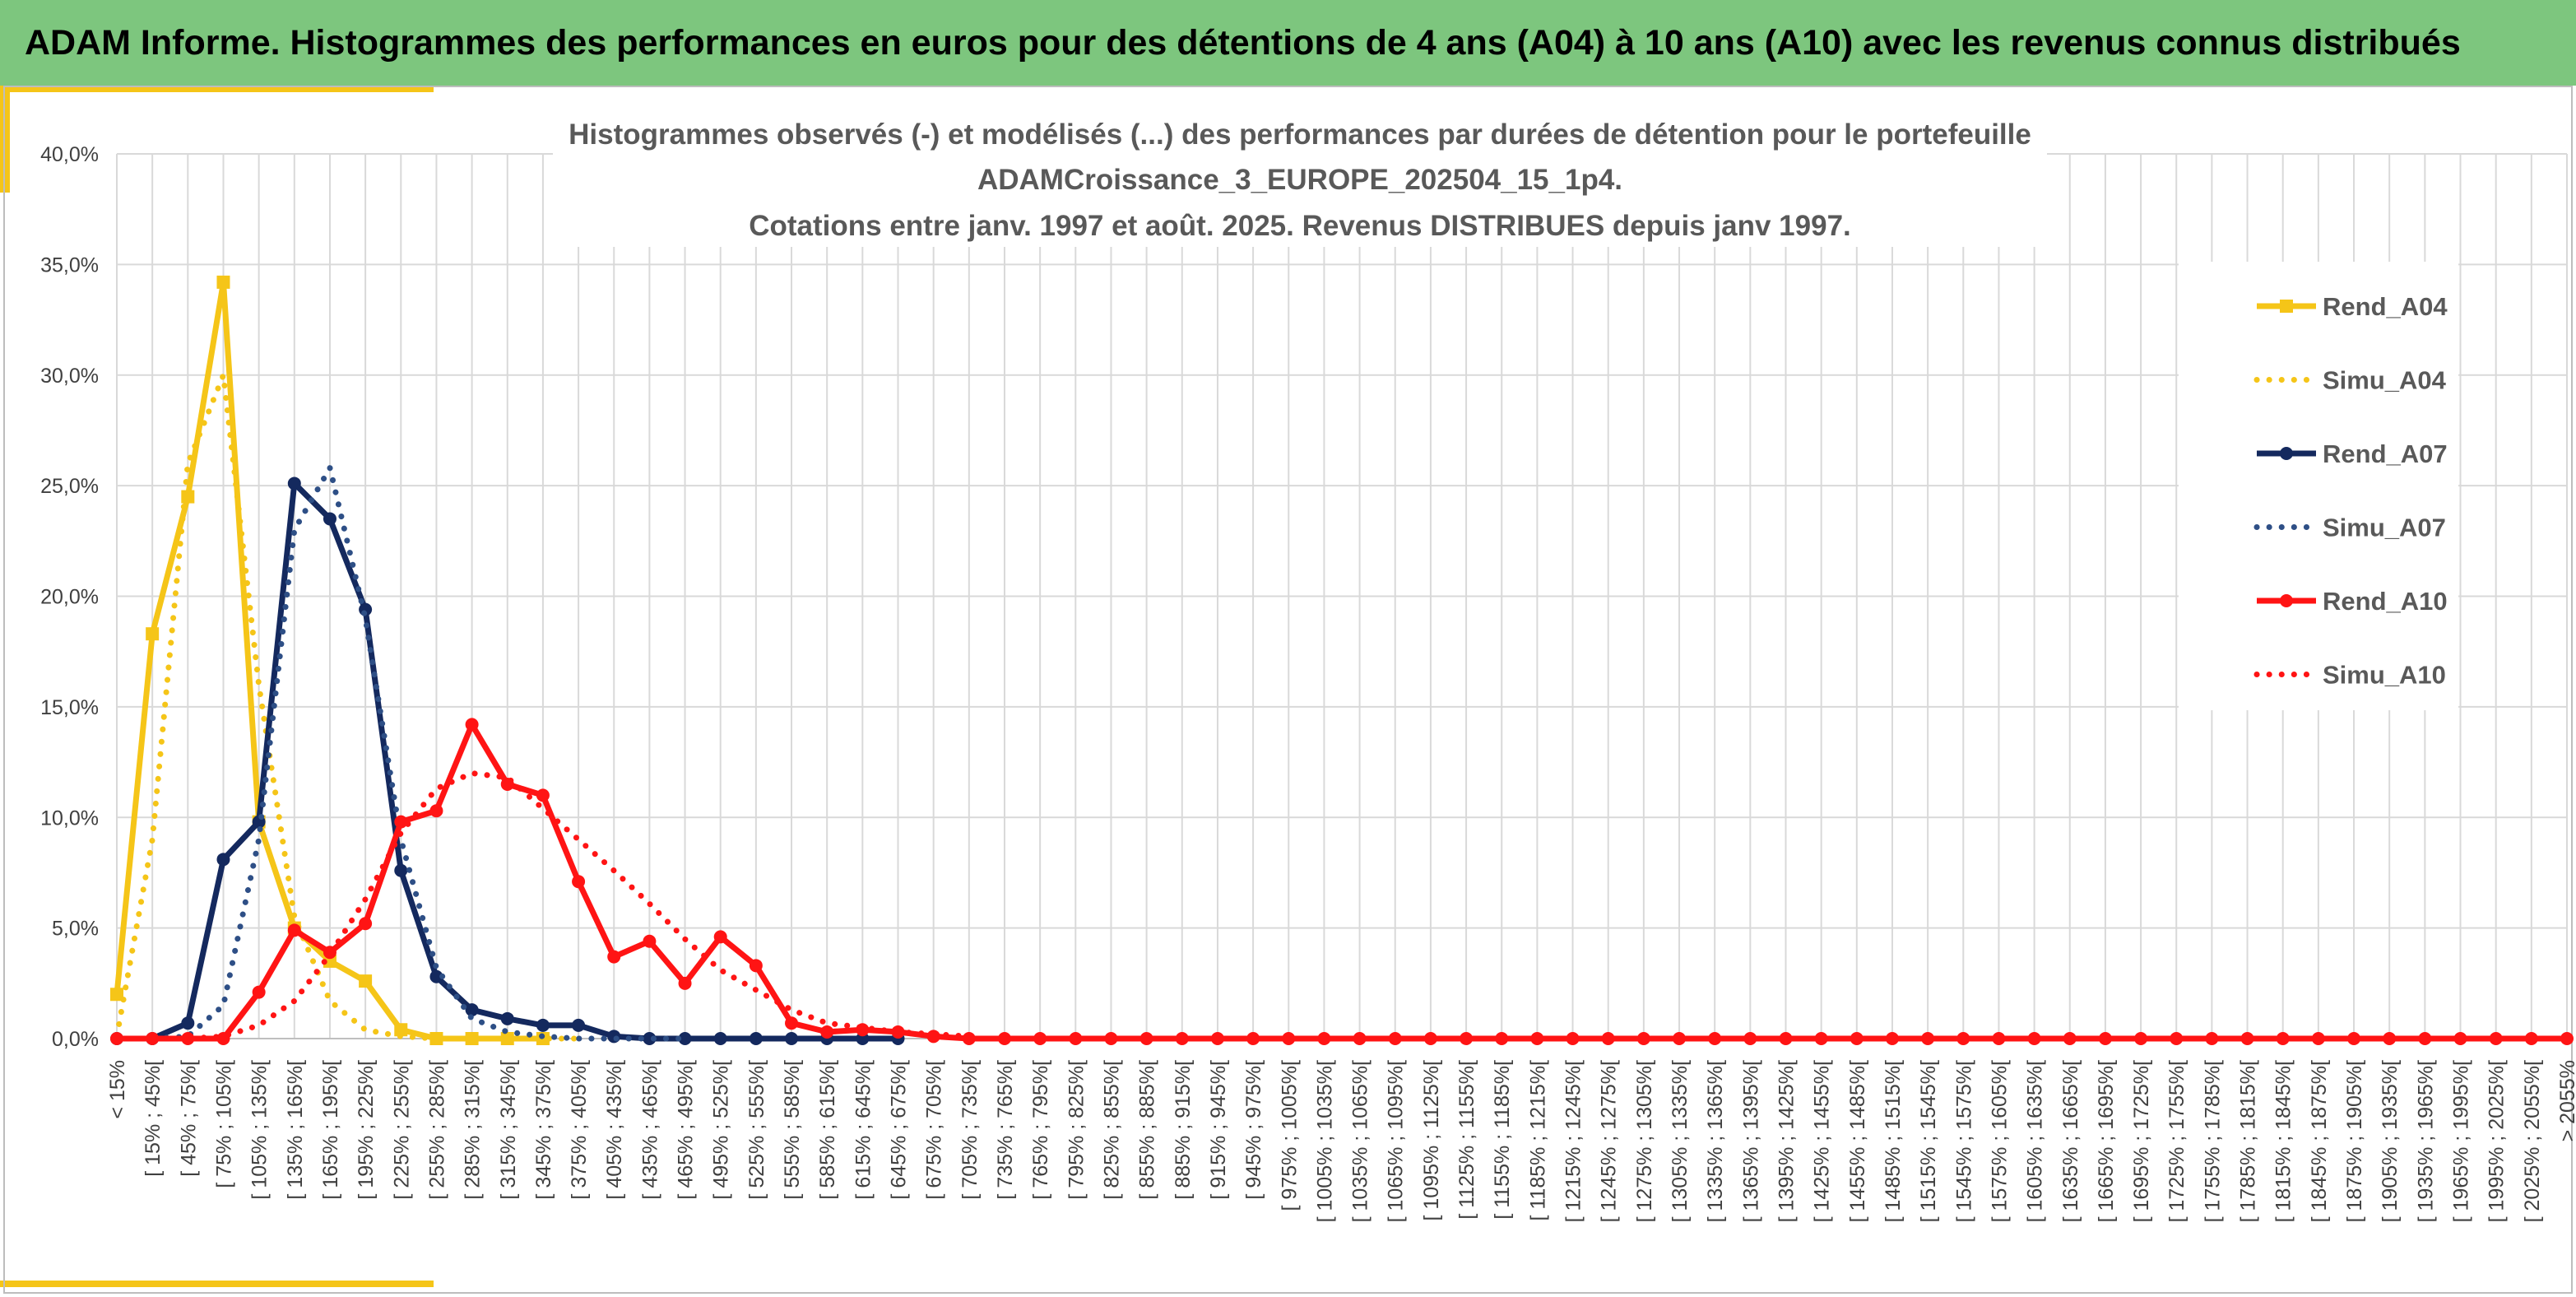 The width and height of the screenshot is (2576, 1297). What do you see at coordinates (2385, 306) in the screenshot?
I see `legend-label-rend-a04: Rend_A04` at bounding box center [2385, 306].